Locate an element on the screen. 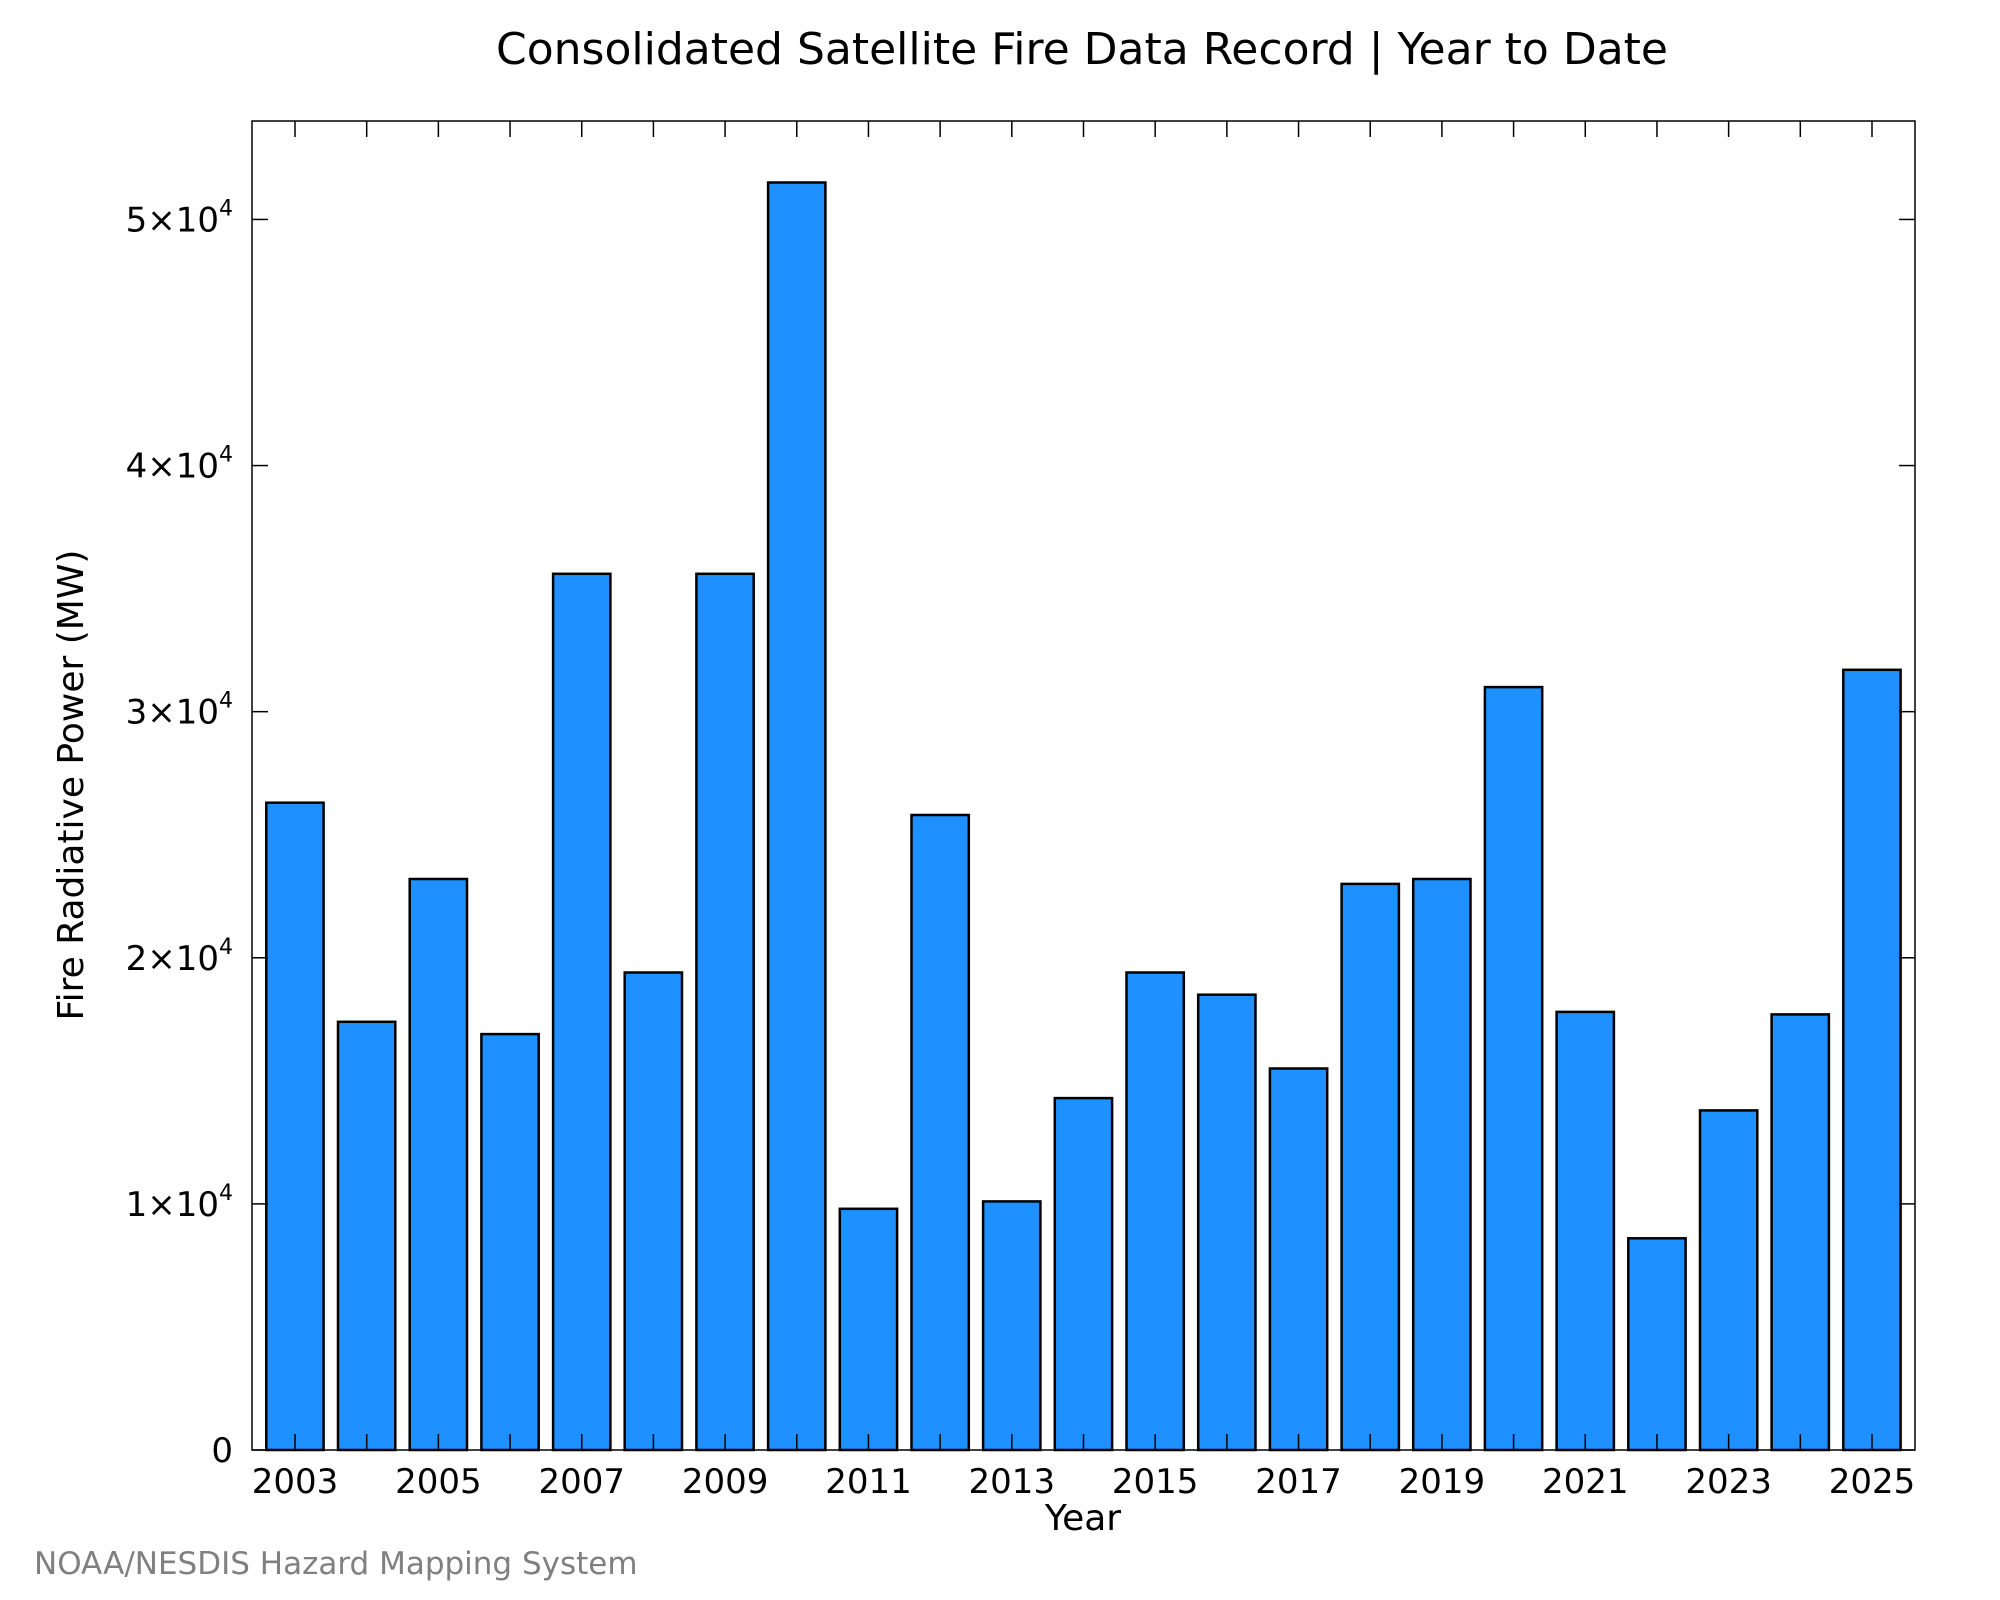 Image resolution: width=2000 pixels, height=1600 pixels. x-tick-label: 2003 is located at coordinates (295, 1482).